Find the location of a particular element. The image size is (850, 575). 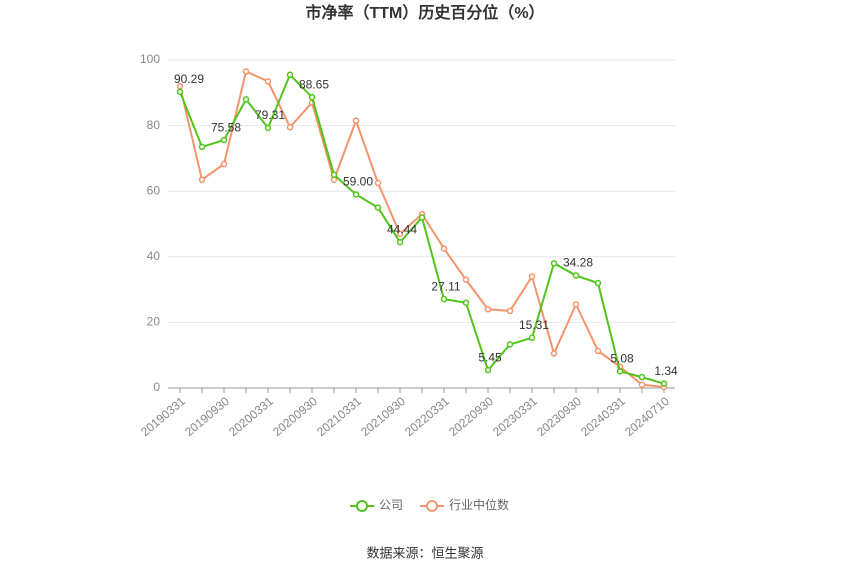

x-tick-label: 20220930 is located at coordinates (471, 416).